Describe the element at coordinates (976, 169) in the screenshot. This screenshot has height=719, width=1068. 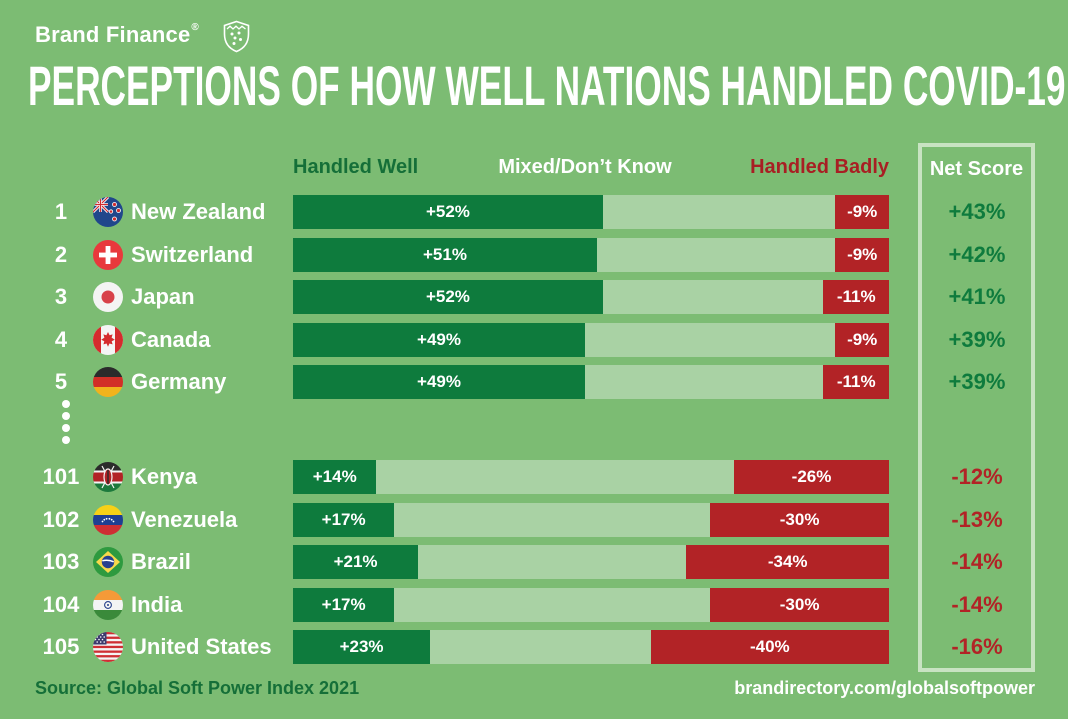
I see `net-score-header: Net Score` at that location.